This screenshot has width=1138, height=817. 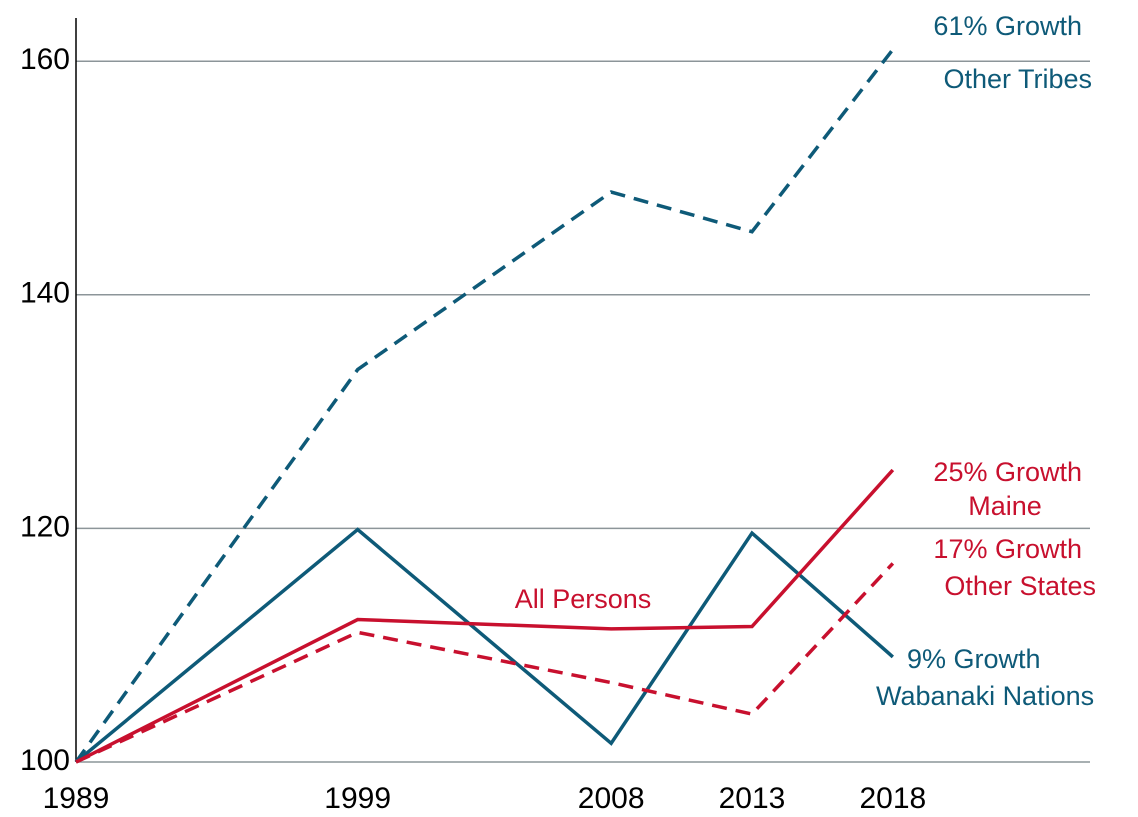 What do you see at coordinates (1005, 506) in the screenshot?
I see `series-label: Maine` at bounding box center [1005, 506].